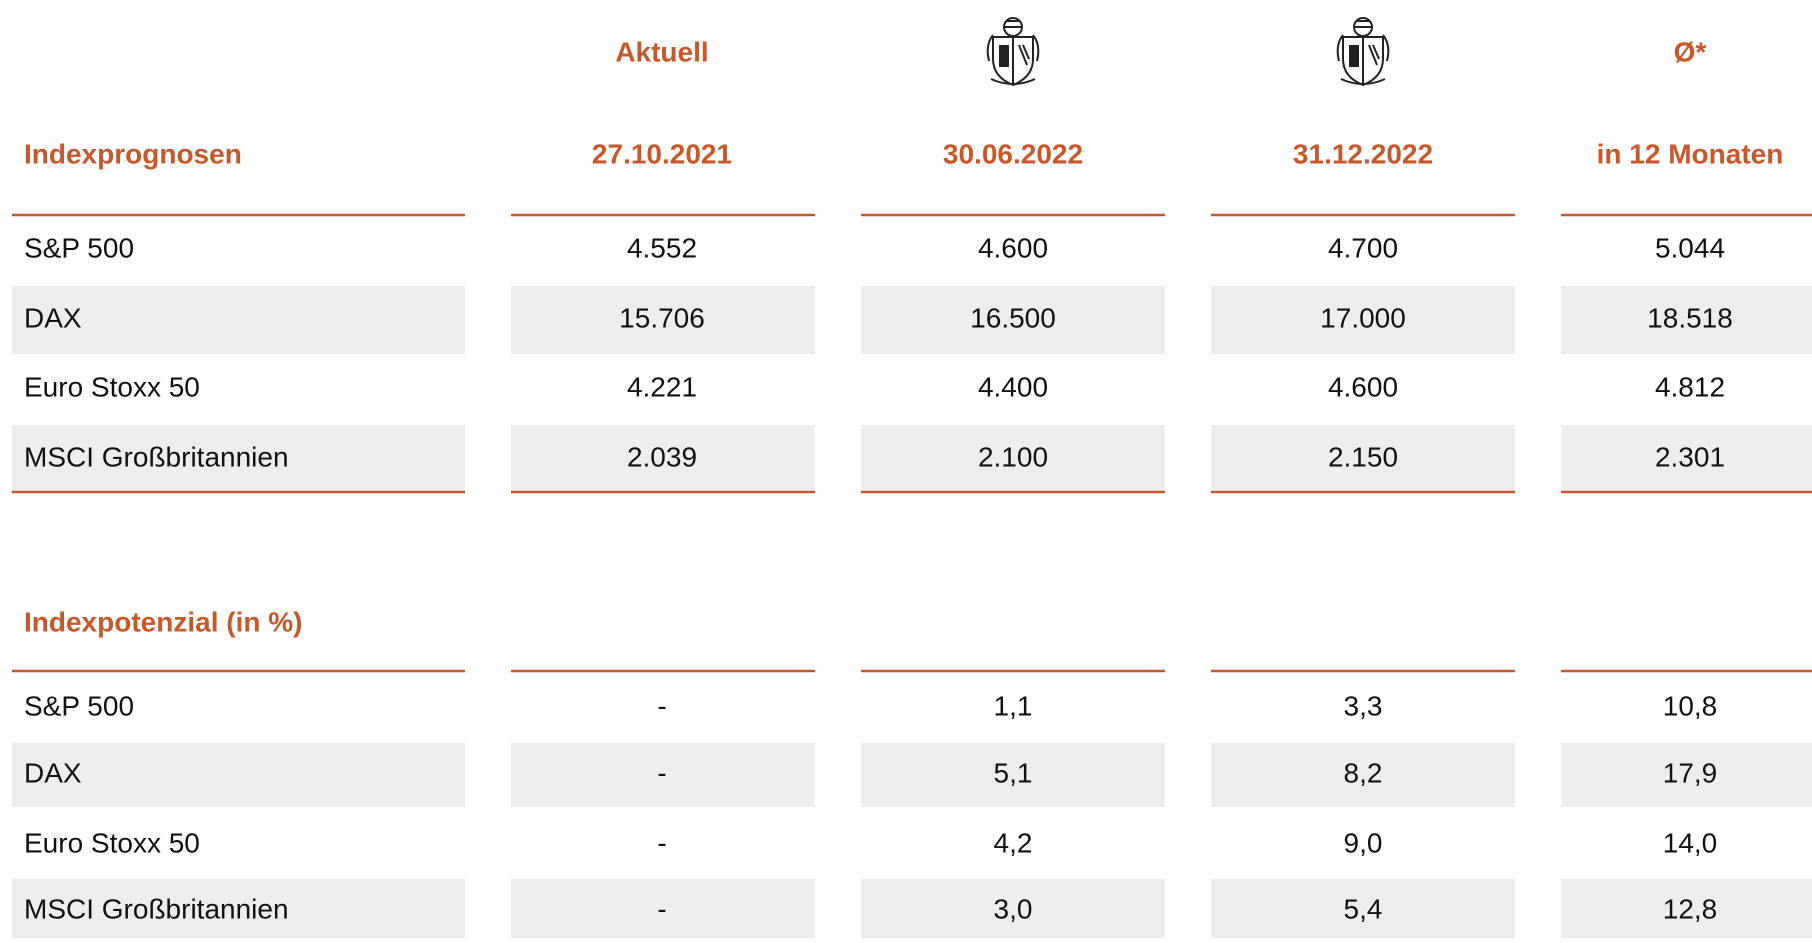 The image size is (1812, 943). Describe the element at coordinates (1690, 705) in the screenshot. I see `cell-value: 10,8` at that location.